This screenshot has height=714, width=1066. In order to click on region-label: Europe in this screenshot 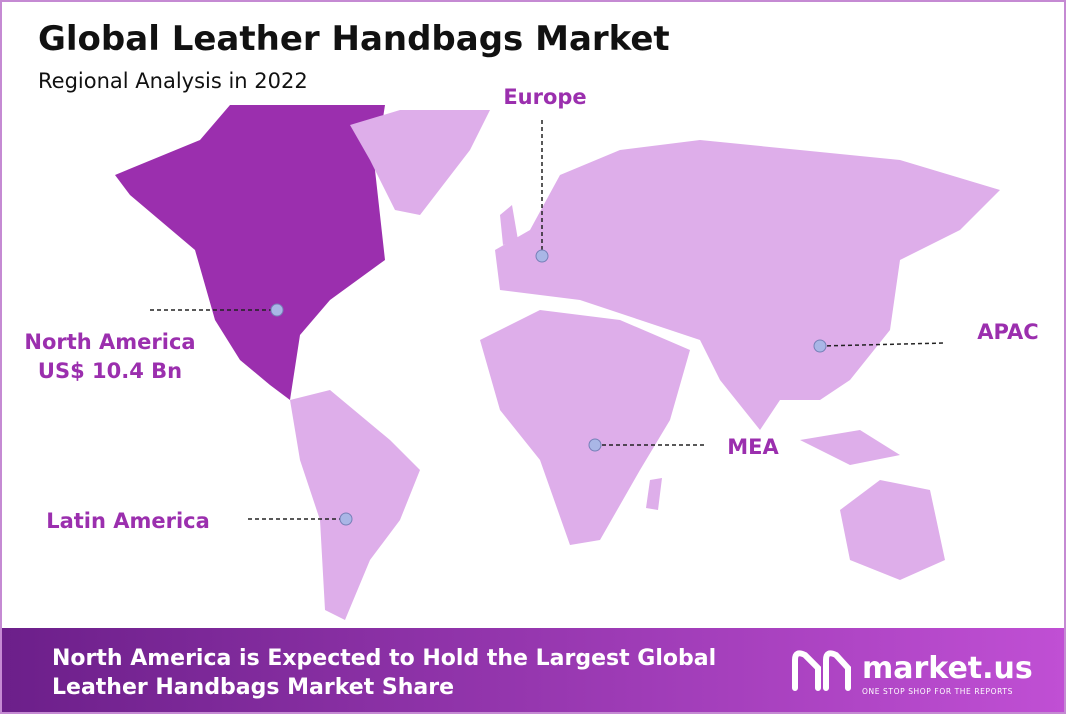, I will do `click(544, 97)`.